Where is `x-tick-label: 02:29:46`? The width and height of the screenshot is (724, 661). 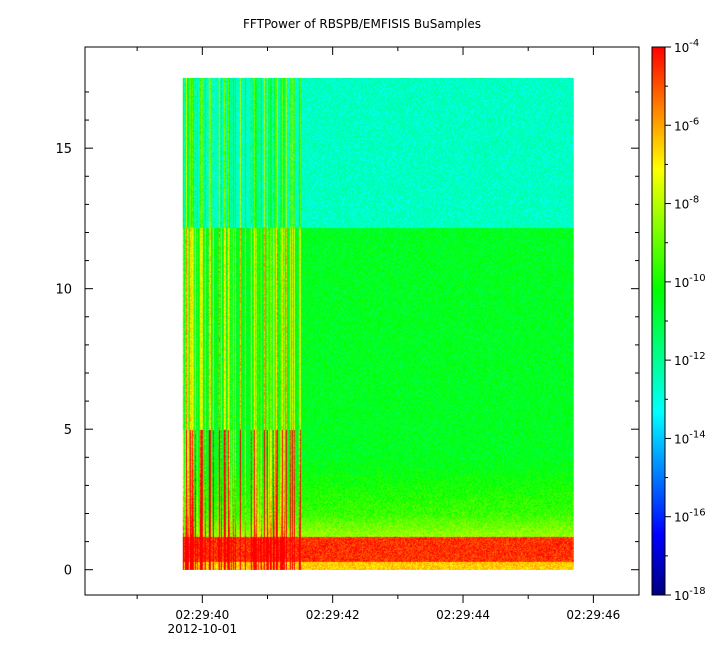
x-tick-label: 02:29:46 is located at coordinates (593, 615).